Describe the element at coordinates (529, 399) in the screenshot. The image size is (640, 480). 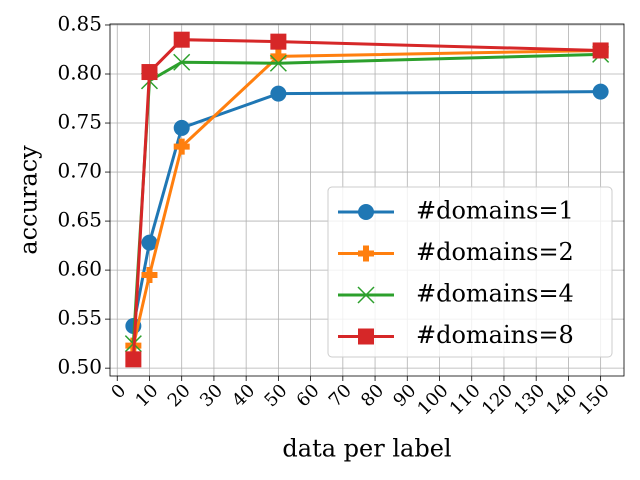
I see `x-tick-label: 130` at that location.